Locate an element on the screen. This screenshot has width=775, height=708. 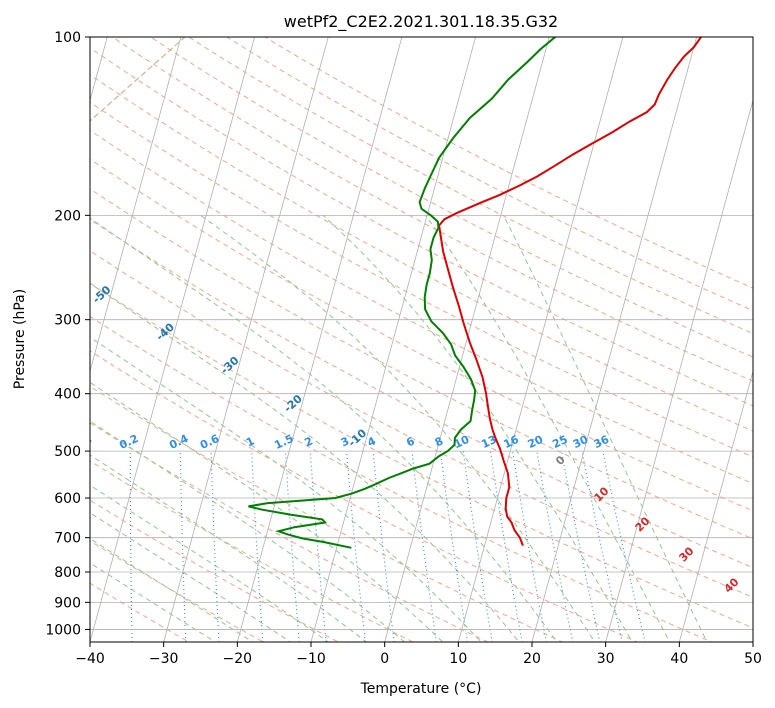
mixing-ratio-label: 0.1 is located at coordinates (81, 442).